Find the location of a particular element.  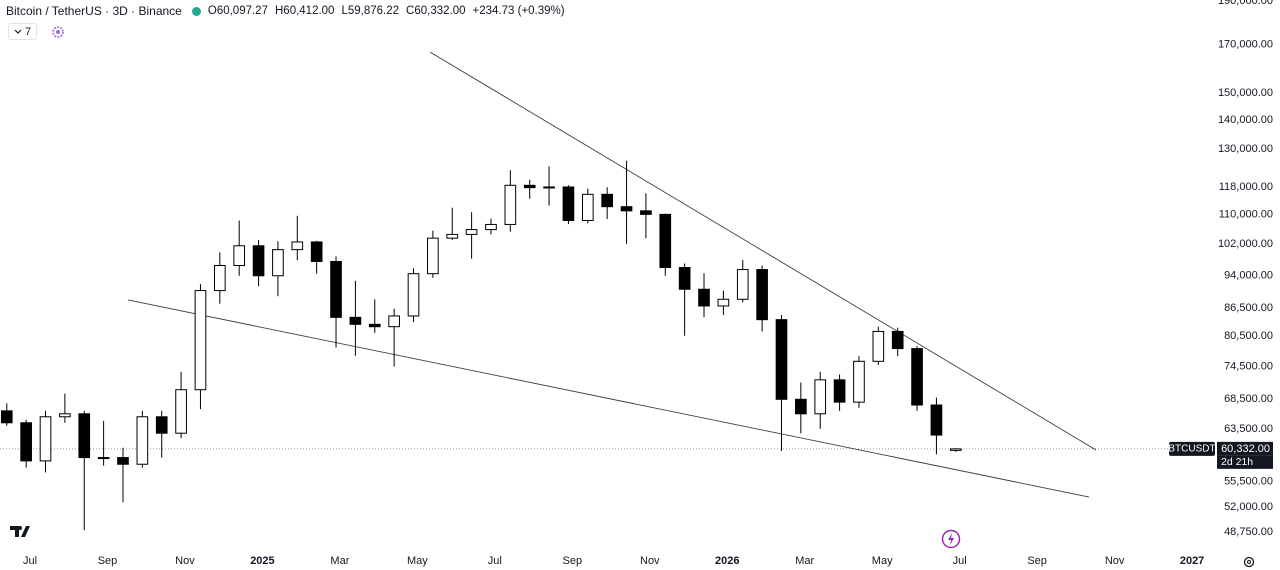

x-tick-label: 2026 is located at coordinates (727, 561).